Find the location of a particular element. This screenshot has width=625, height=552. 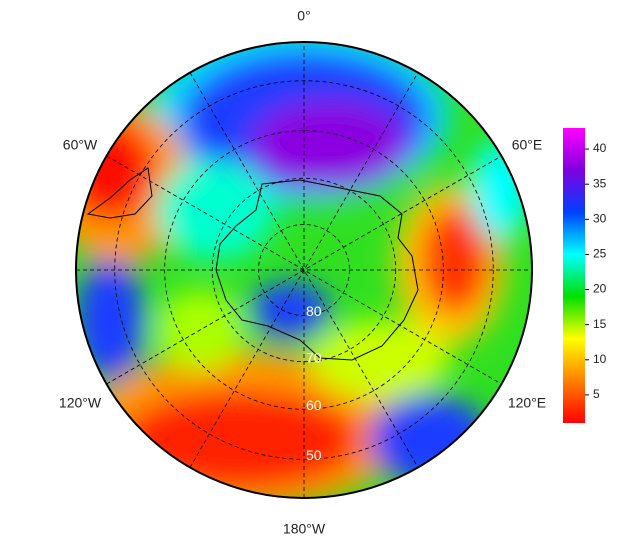

meridian-label: 180°W is located at coordinates (304, 529).